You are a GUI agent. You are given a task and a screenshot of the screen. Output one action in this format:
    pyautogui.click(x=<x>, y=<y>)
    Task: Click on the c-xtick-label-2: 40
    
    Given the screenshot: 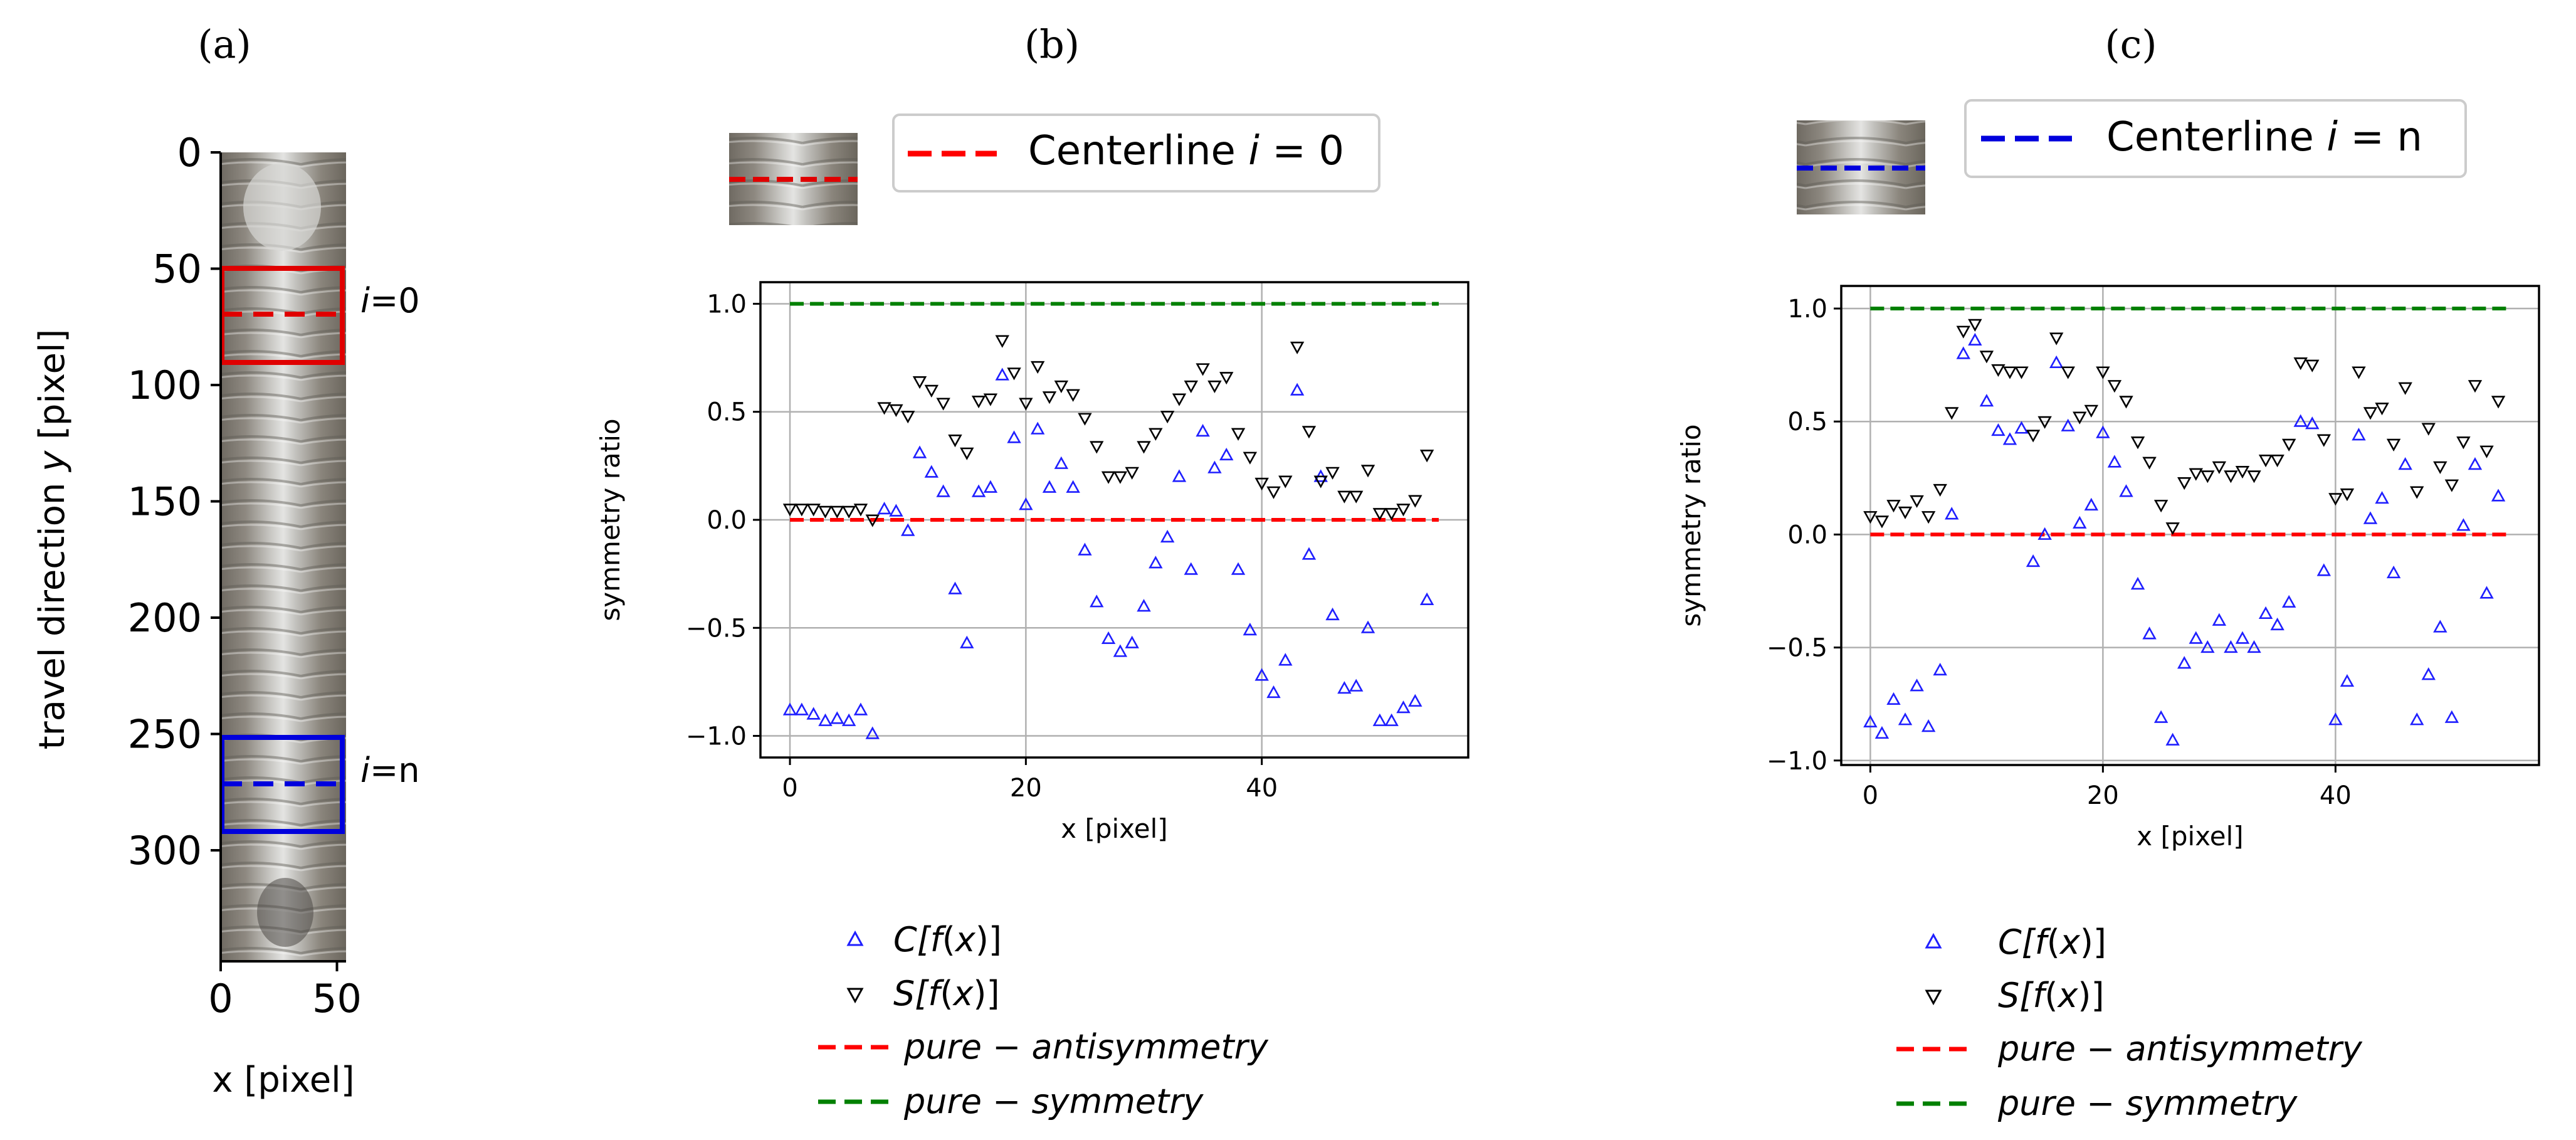 What is the action you would take?
    pyautogui.click(x=2336, y=795)
    